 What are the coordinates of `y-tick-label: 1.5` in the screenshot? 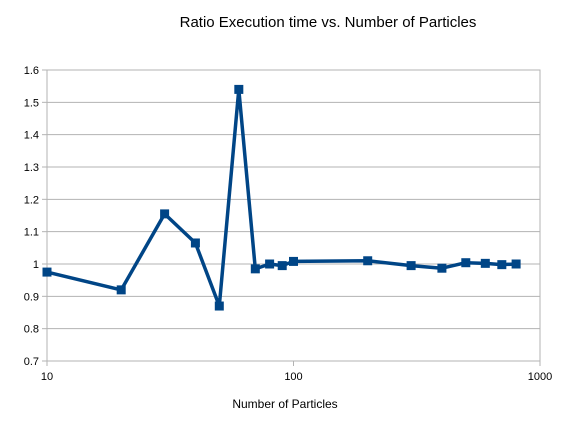 It's located at (31, 103).